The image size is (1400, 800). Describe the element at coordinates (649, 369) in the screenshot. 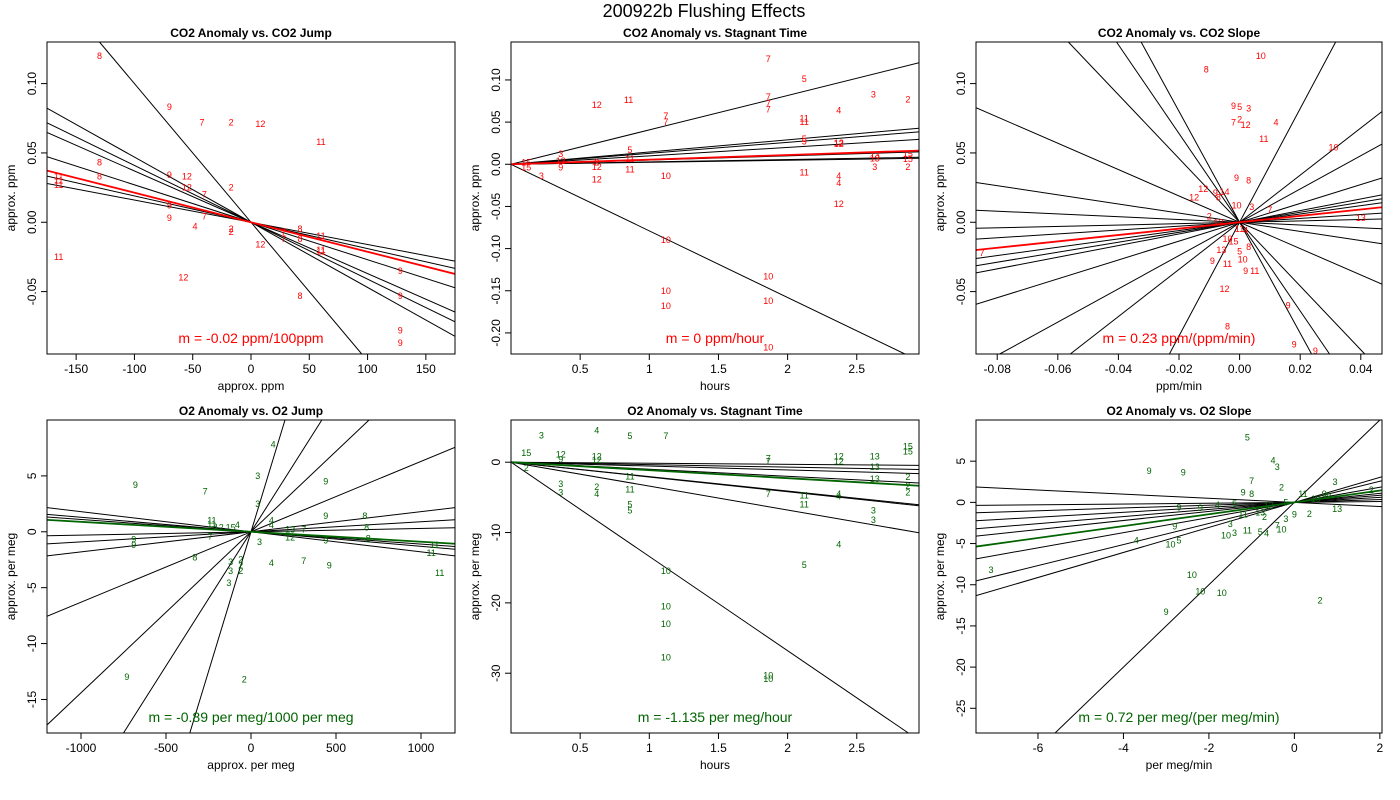

I see `x-tick-label: 1` at that location.